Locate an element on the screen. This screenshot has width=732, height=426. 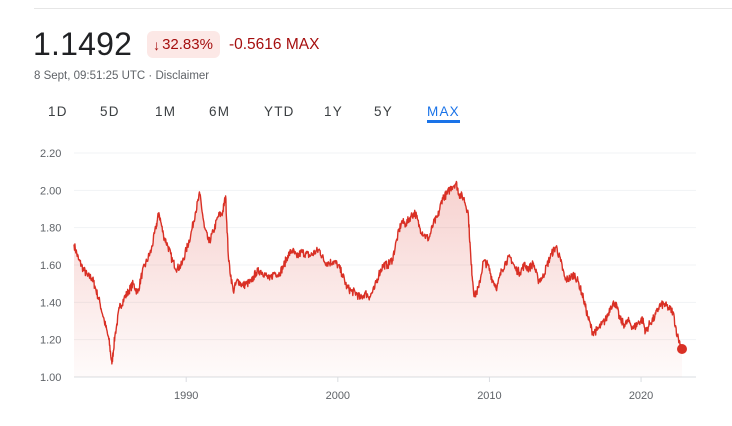
range-tabs: 1D 5D 1M 6M YTD 1Y 5Y MAX is located at coordinates (366, 115).